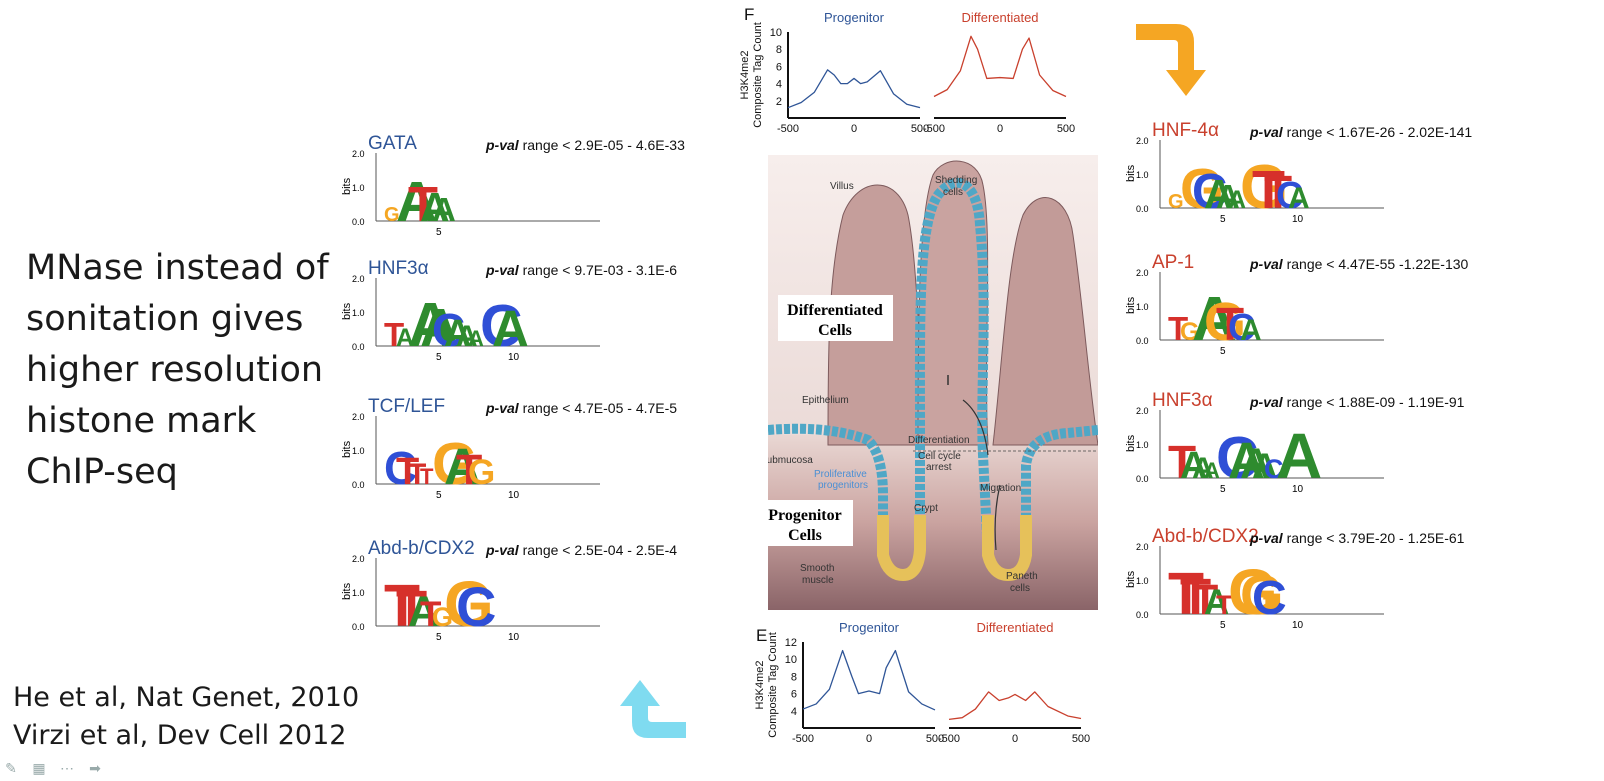  Describe the element at coordinates (926, 508) in the screenshot. I see `crypt-label: Crypt` at that location.